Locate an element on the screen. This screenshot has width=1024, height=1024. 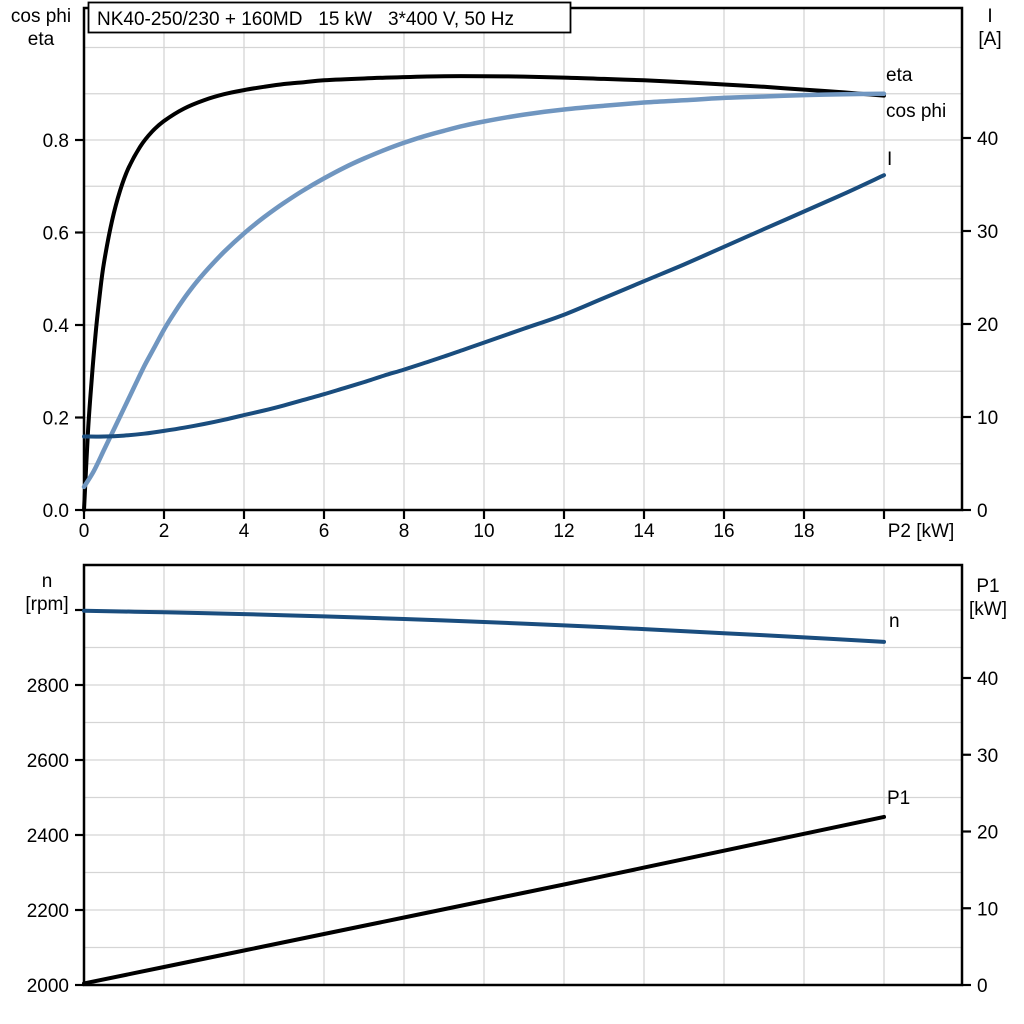
curve-label-eta: eta is located at coordinates (899, 75).